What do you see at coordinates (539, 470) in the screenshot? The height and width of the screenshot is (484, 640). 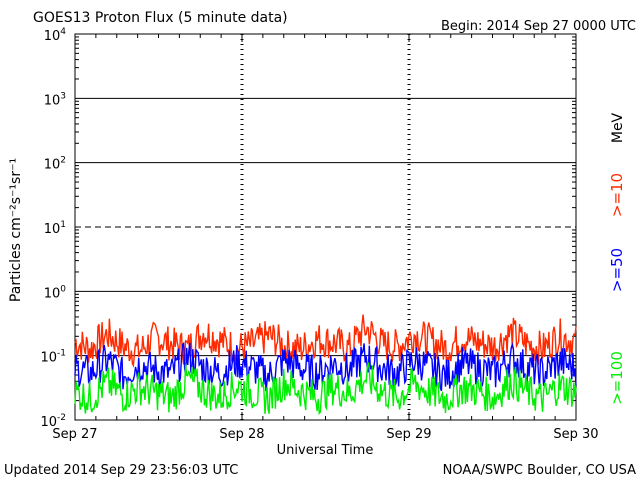 I see `source-footer: NOAA/SWPC Boulder, CO USA` at bounding box center [539, 470].